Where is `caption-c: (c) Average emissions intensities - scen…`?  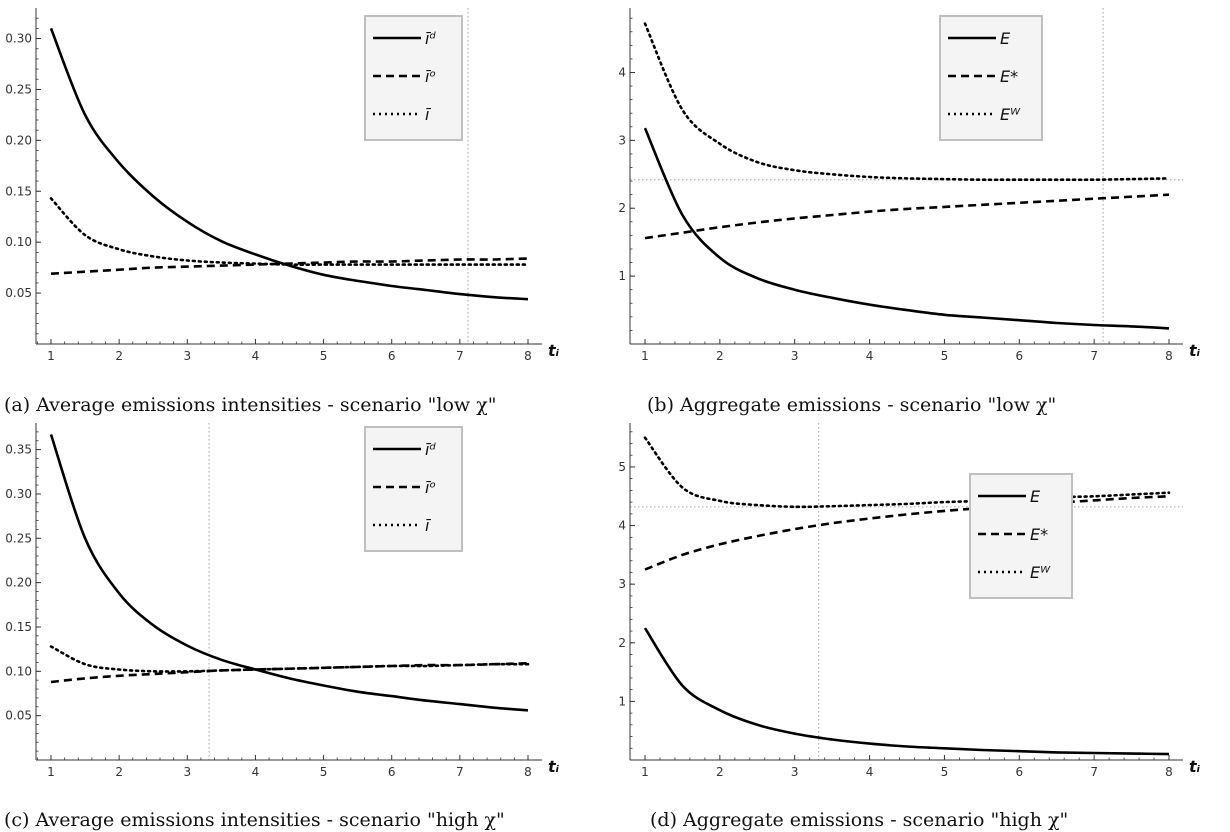 caption-c: (c) Average emissions intensities - scen… is located at coordinates (254, 820).